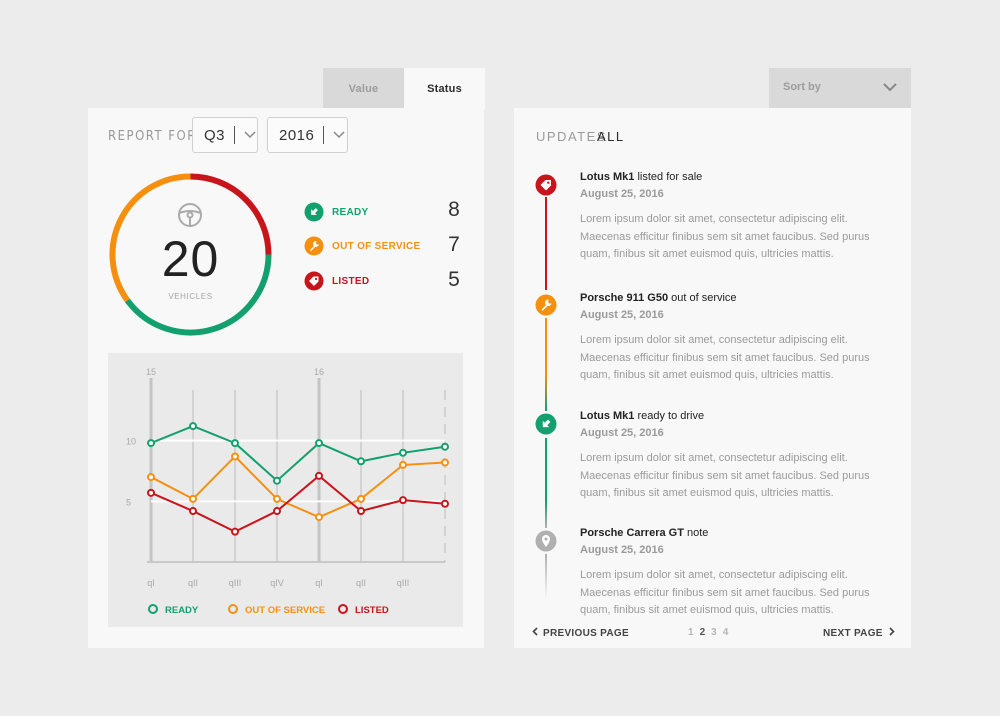  I want to click on next-page-button: NEXT PAGE, so click(859, 633).